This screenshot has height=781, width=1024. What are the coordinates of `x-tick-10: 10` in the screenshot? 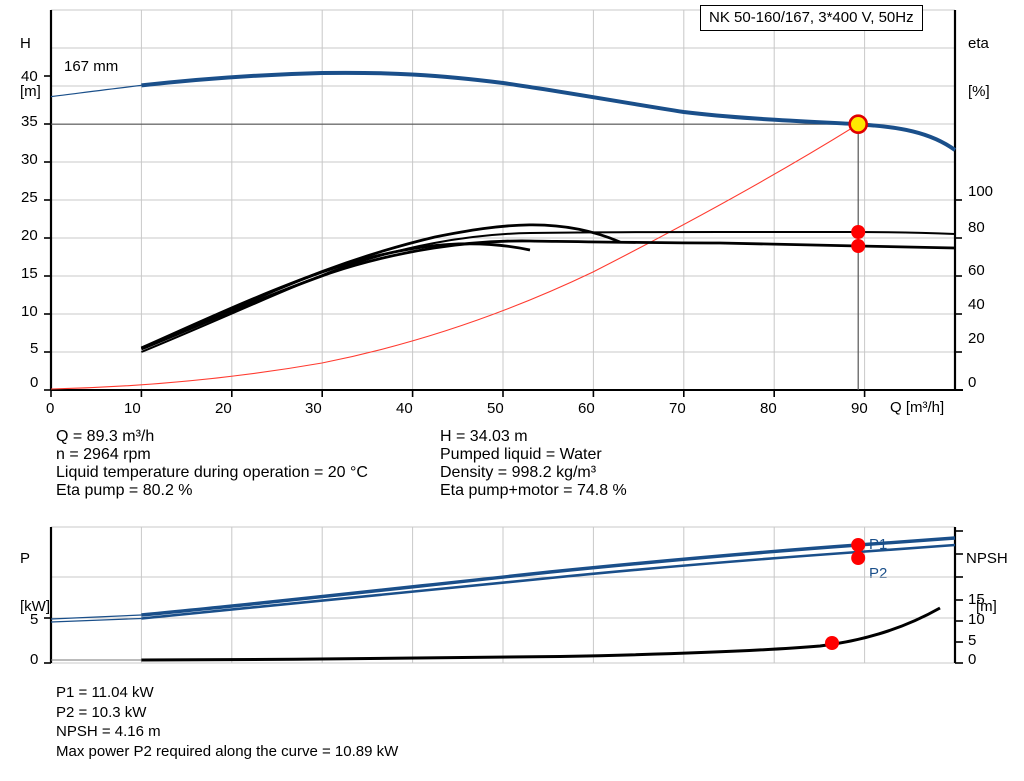 It's located at (132, 408).